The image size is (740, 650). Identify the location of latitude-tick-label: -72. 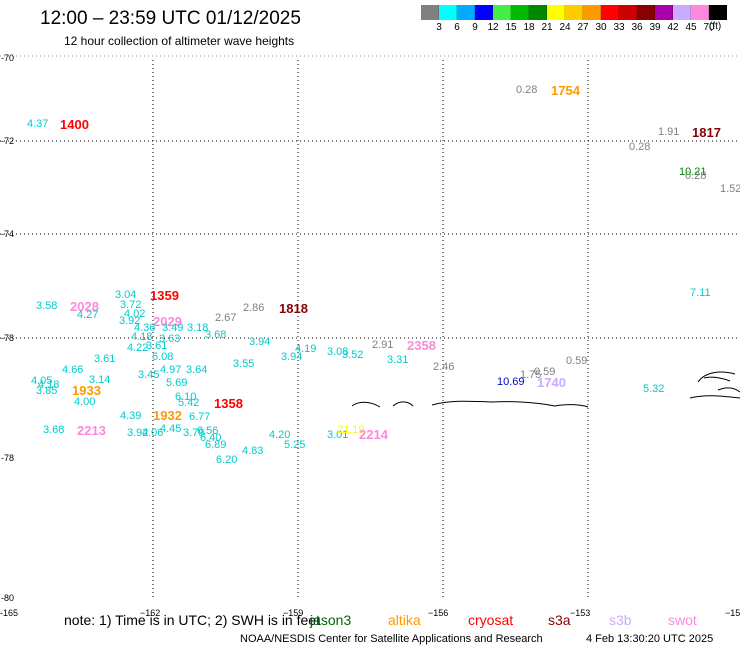
(7, 141).